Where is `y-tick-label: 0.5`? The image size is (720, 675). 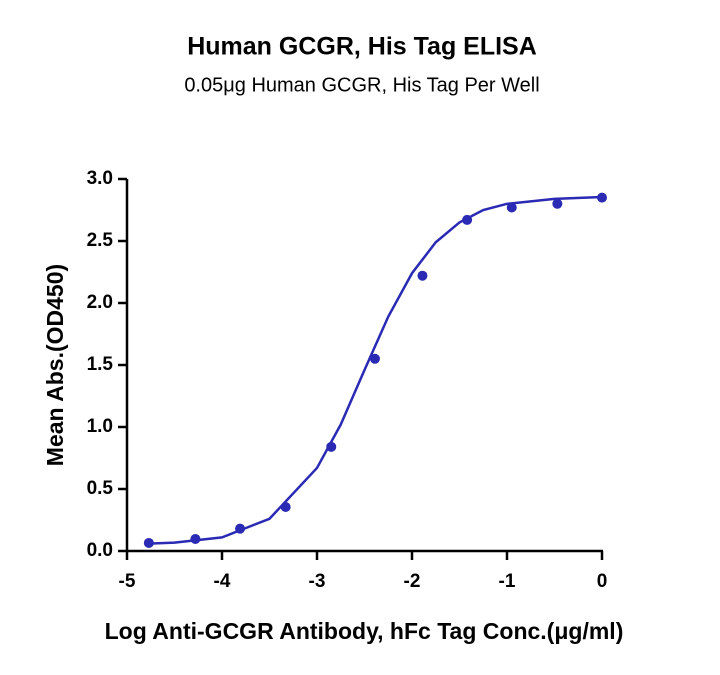 y-tick-label: 0.5 is located at coordinates (100, 488).